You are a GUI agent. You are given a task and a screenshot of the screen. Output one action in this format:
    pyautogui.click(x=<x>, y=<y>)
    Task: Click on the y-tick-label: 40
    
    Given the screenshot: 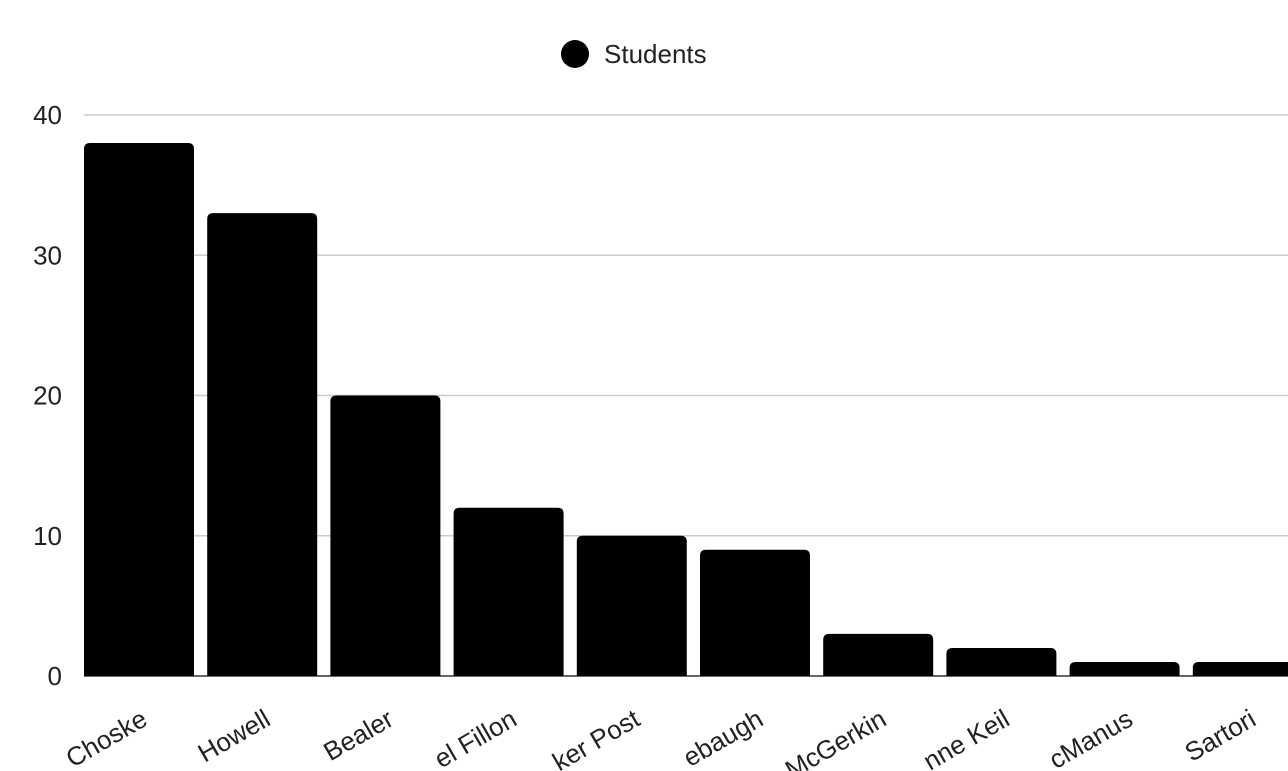 What is the action you would take?
    pyautogui.click(x=47, y=115)
    